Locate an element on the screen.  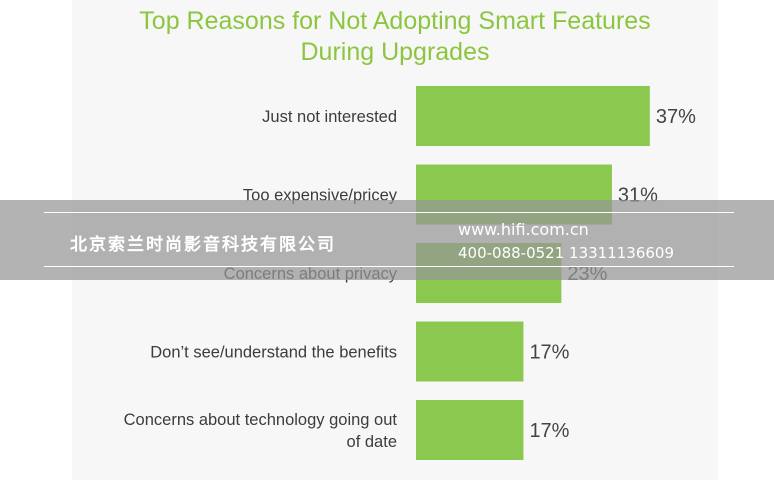
watermark-phone: 400-088-0521 13311136609 is located at coordinates (566, 253).